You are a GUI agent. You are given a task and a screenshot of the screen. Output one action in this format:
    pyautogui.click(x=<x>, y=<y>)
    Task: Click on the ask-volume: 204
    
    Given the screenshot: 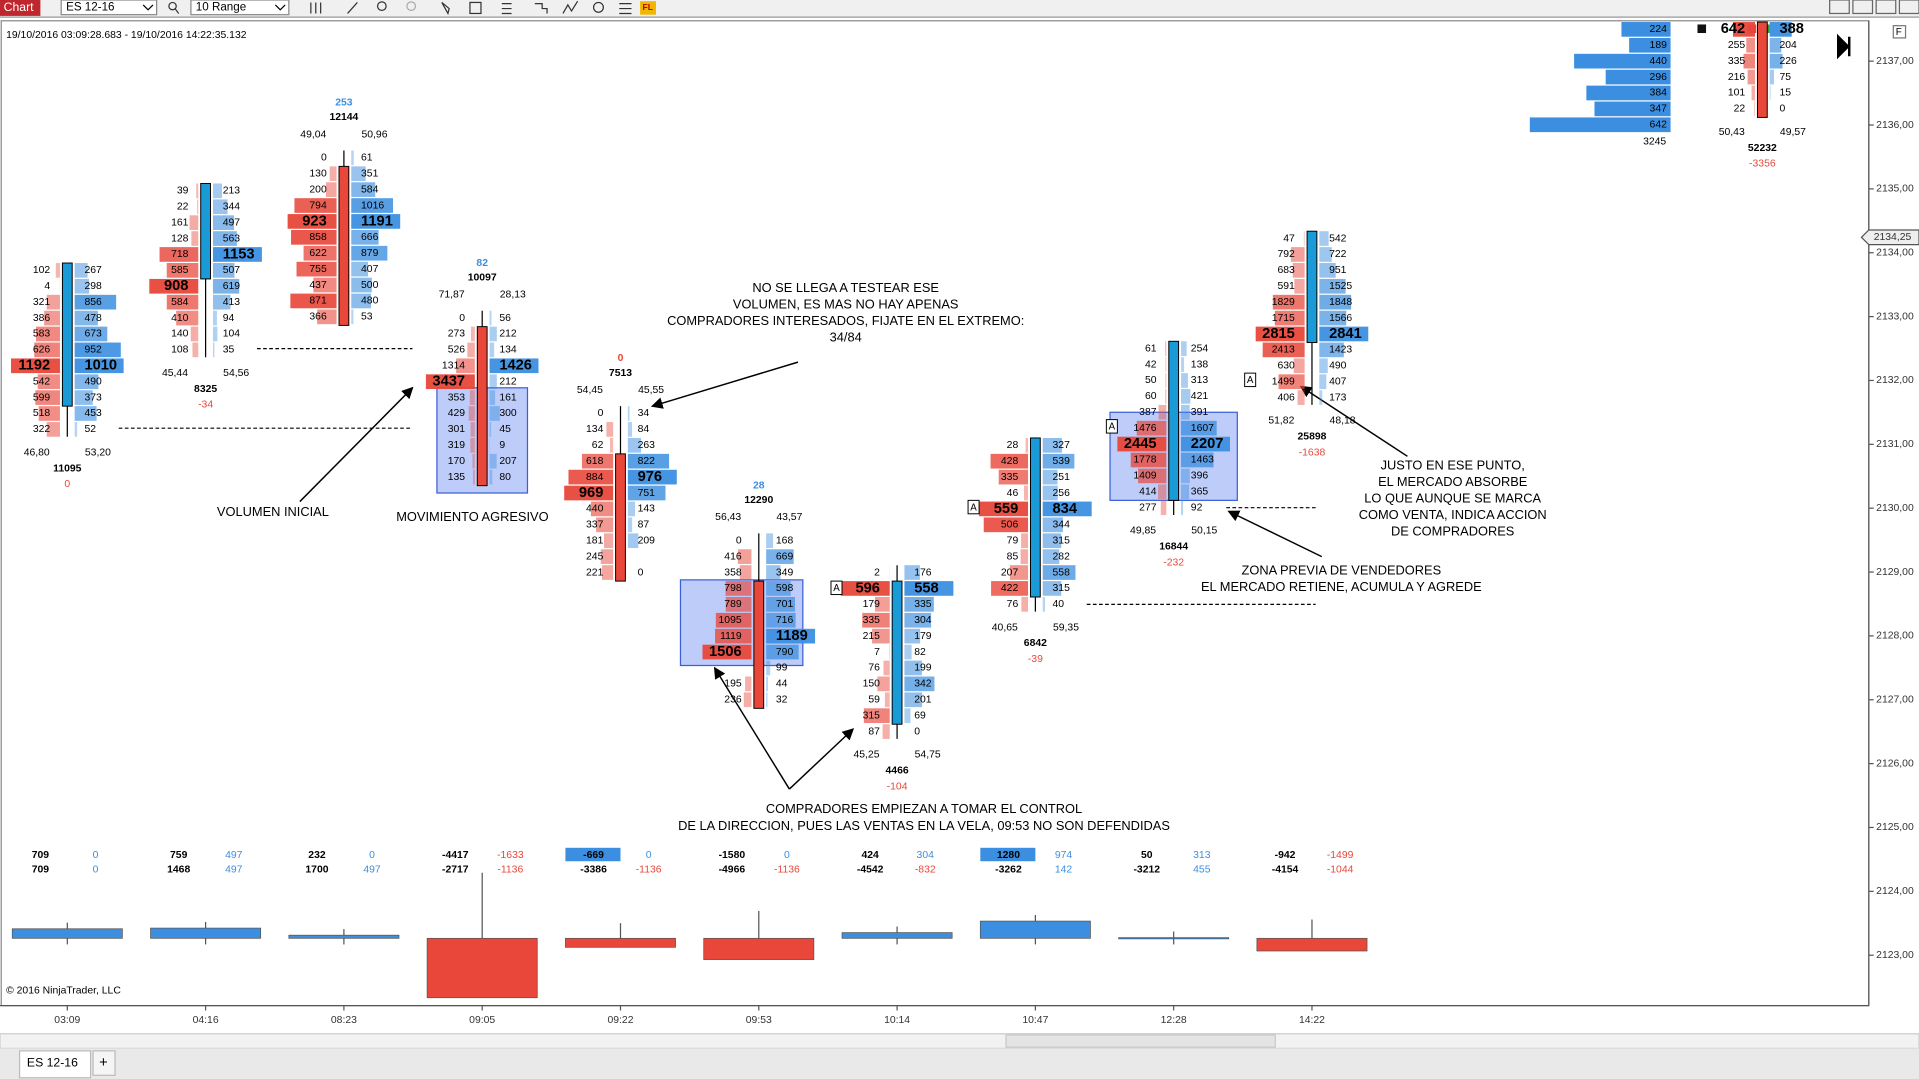 What is the action you would take?
    pyautogui.click(x=1788, y=45)
    